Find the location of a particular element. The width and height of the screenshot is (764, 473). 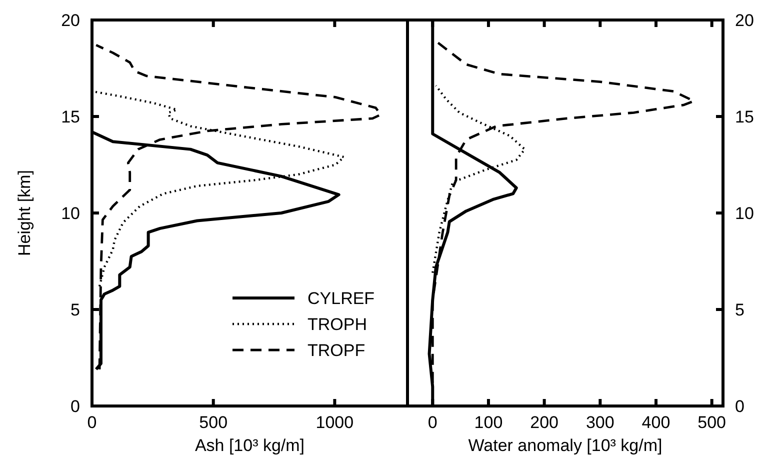

legend-label: TROPF is located at coordinates (337, 350).